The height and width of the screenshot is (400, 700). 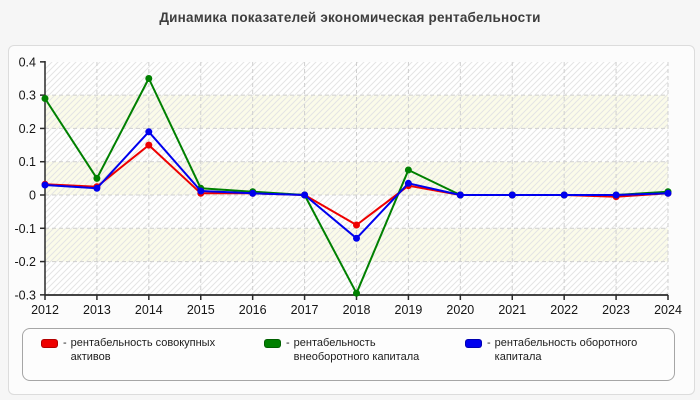 I want to click on x-tick-label: 2018, so click(x=357, y=310).